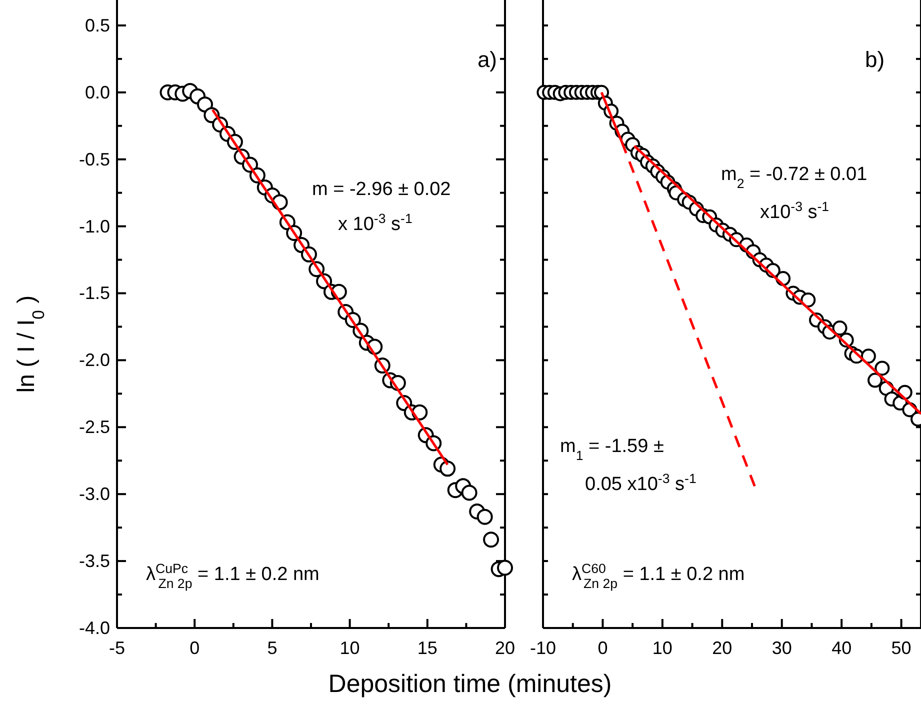  I want to click on x-tick-label: 50, so click(901, 648).